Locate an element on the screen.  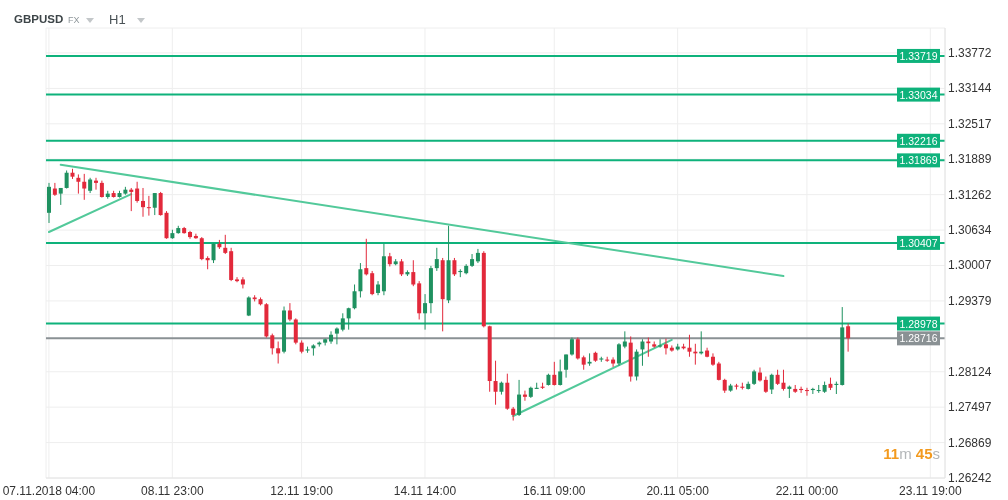
y-tick-label: 1.29379 is located at coordinates (970, 300).